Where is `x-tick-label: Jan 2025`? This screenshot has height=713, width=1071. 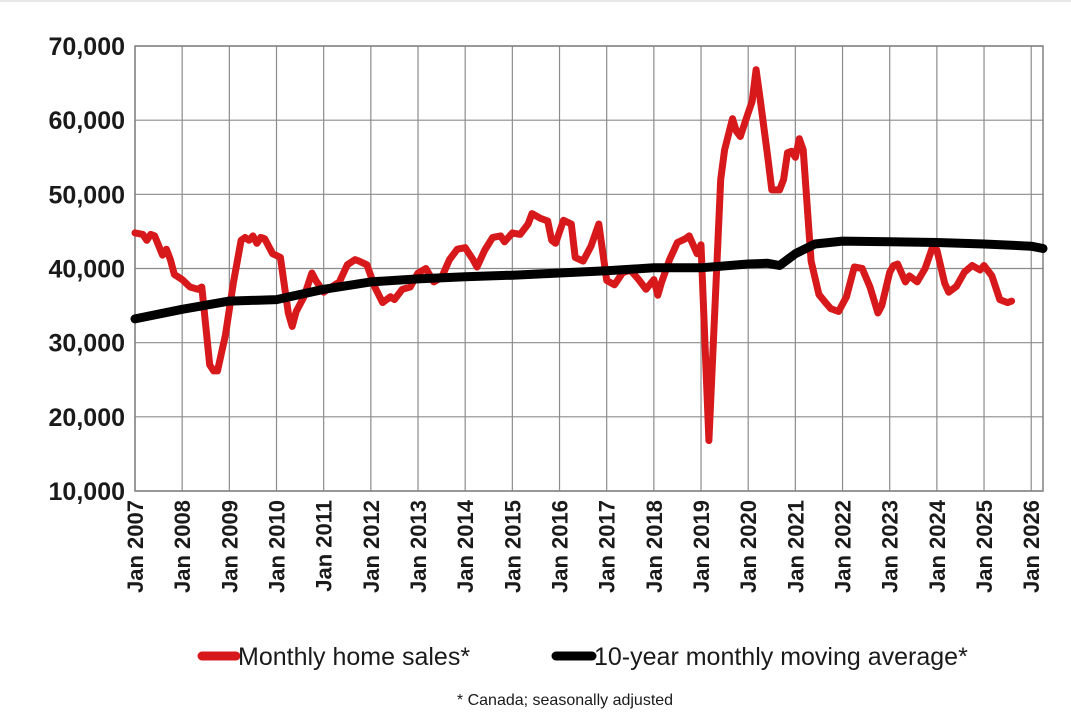
x-tick-label: Jan 2025 is located at coordinates (984, 546).